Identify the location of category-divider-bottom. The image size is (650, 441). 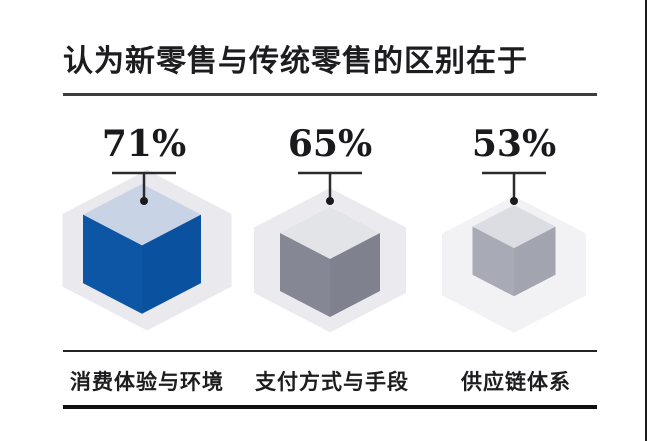
(330, 407).